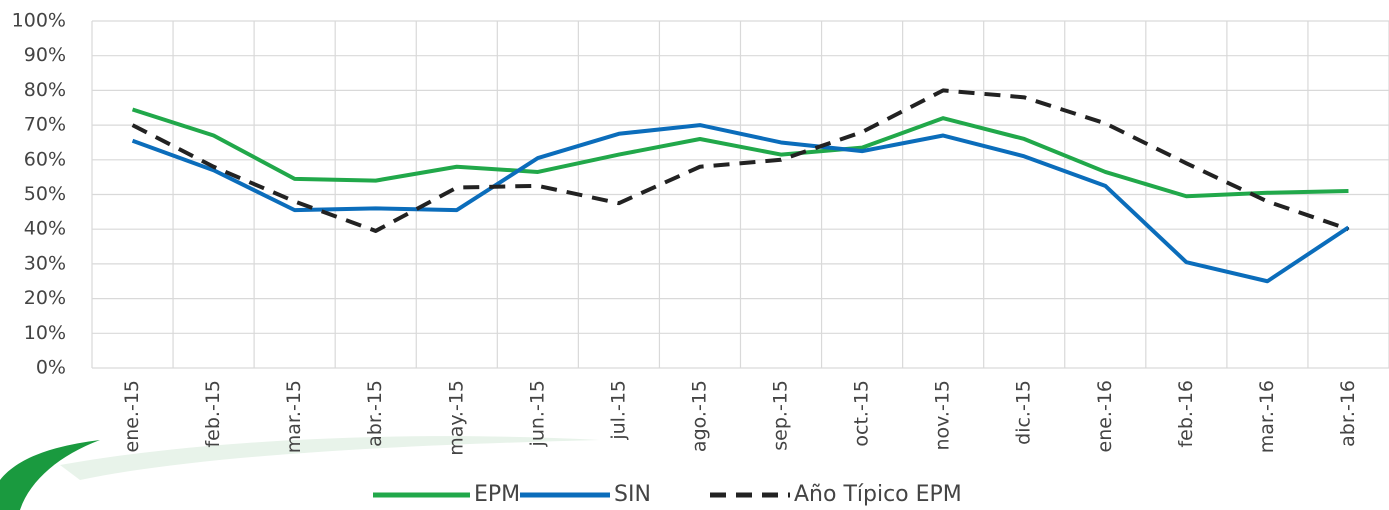 The width and height of the screenshot is (1389, 510). What do you see at coordinates (1105, 416) in the screenshot?
I see `x-tick-label: ene.-16` at bounding box center [1105, 416].